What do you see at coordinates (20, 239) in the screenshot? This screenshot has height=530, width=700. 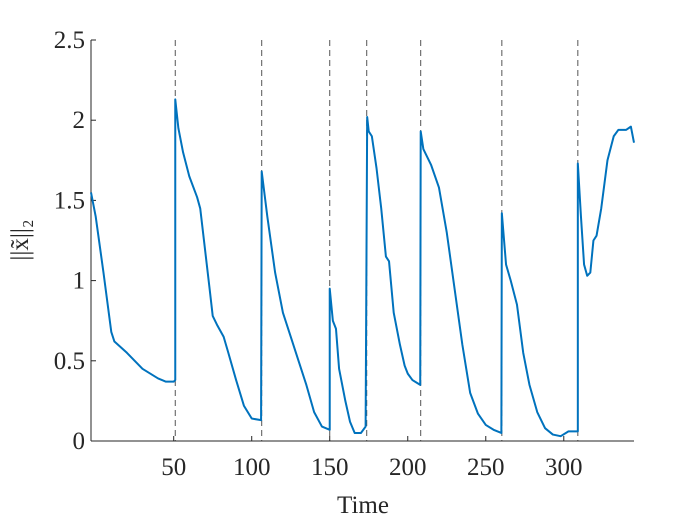 I see `y-axis-label: ||x̃||₂` at bounding box center [20, 239].